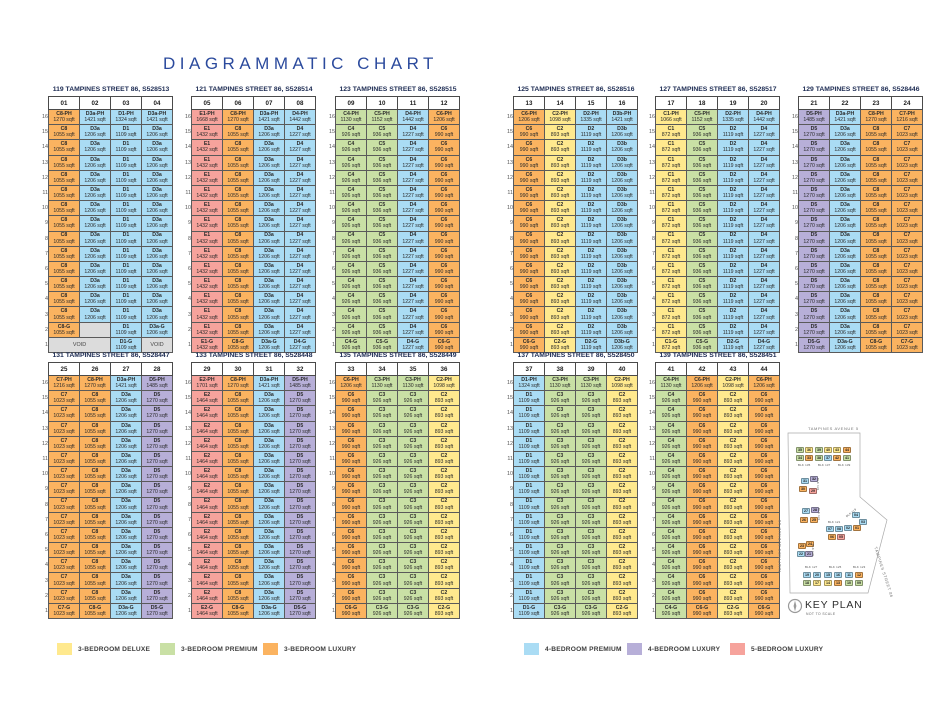 The image size is (943, 717). What do you see at coordinates (111, 89) in the screenshot?
I see `block-title: 119 TAMPINES STREET 86, S528513` at bounding box center [111, 89].